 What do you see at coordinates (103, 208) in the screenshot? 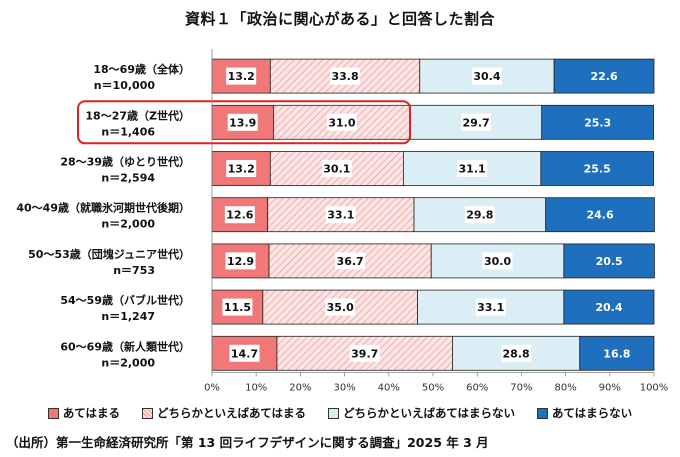
I see `category-label: 40～49歳（就職氷河期世代後期）` at bounding box center [103, 208].